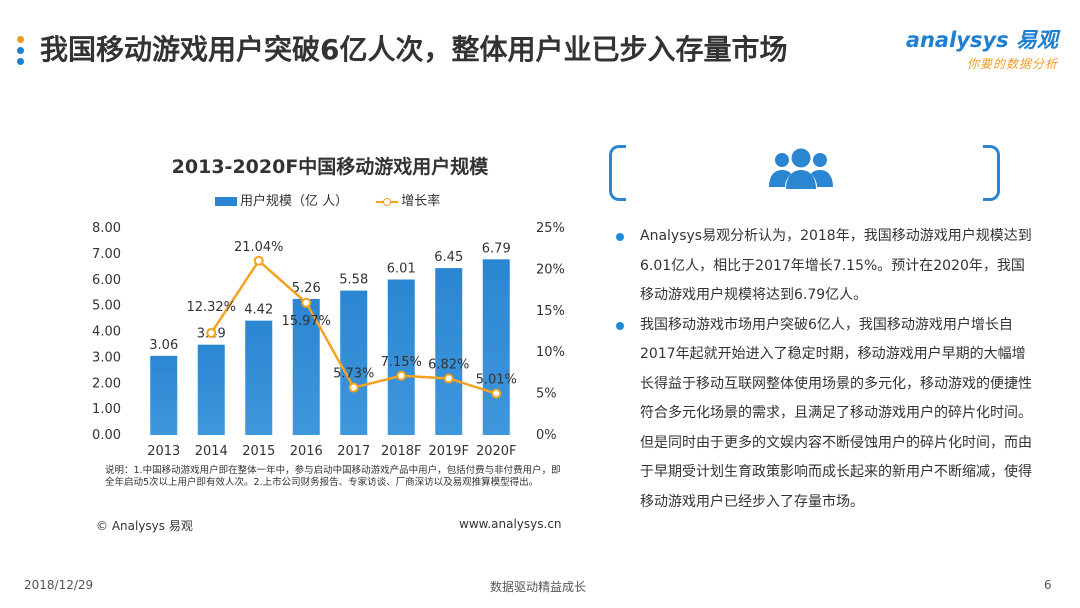 The image size is (1080, 608). What do you see at coordinates (1048, 585) in the screenshot?
I see `page-number: 6` at bounding box center [1048, 585].